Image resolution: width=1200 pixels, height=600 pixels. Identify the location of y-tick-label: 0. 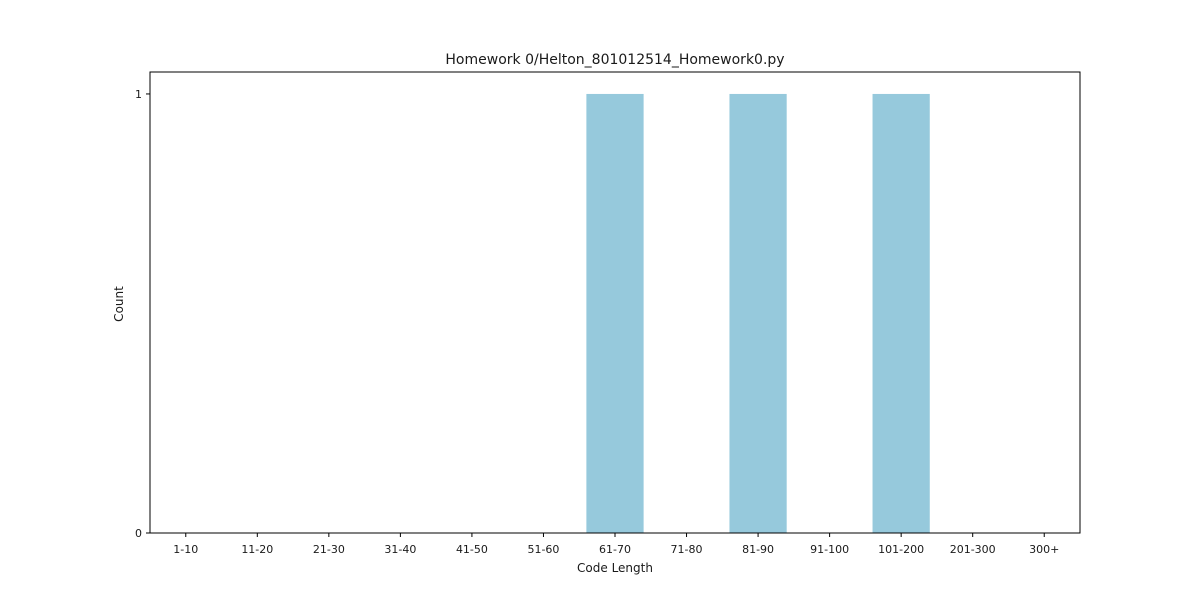
(138, 533).